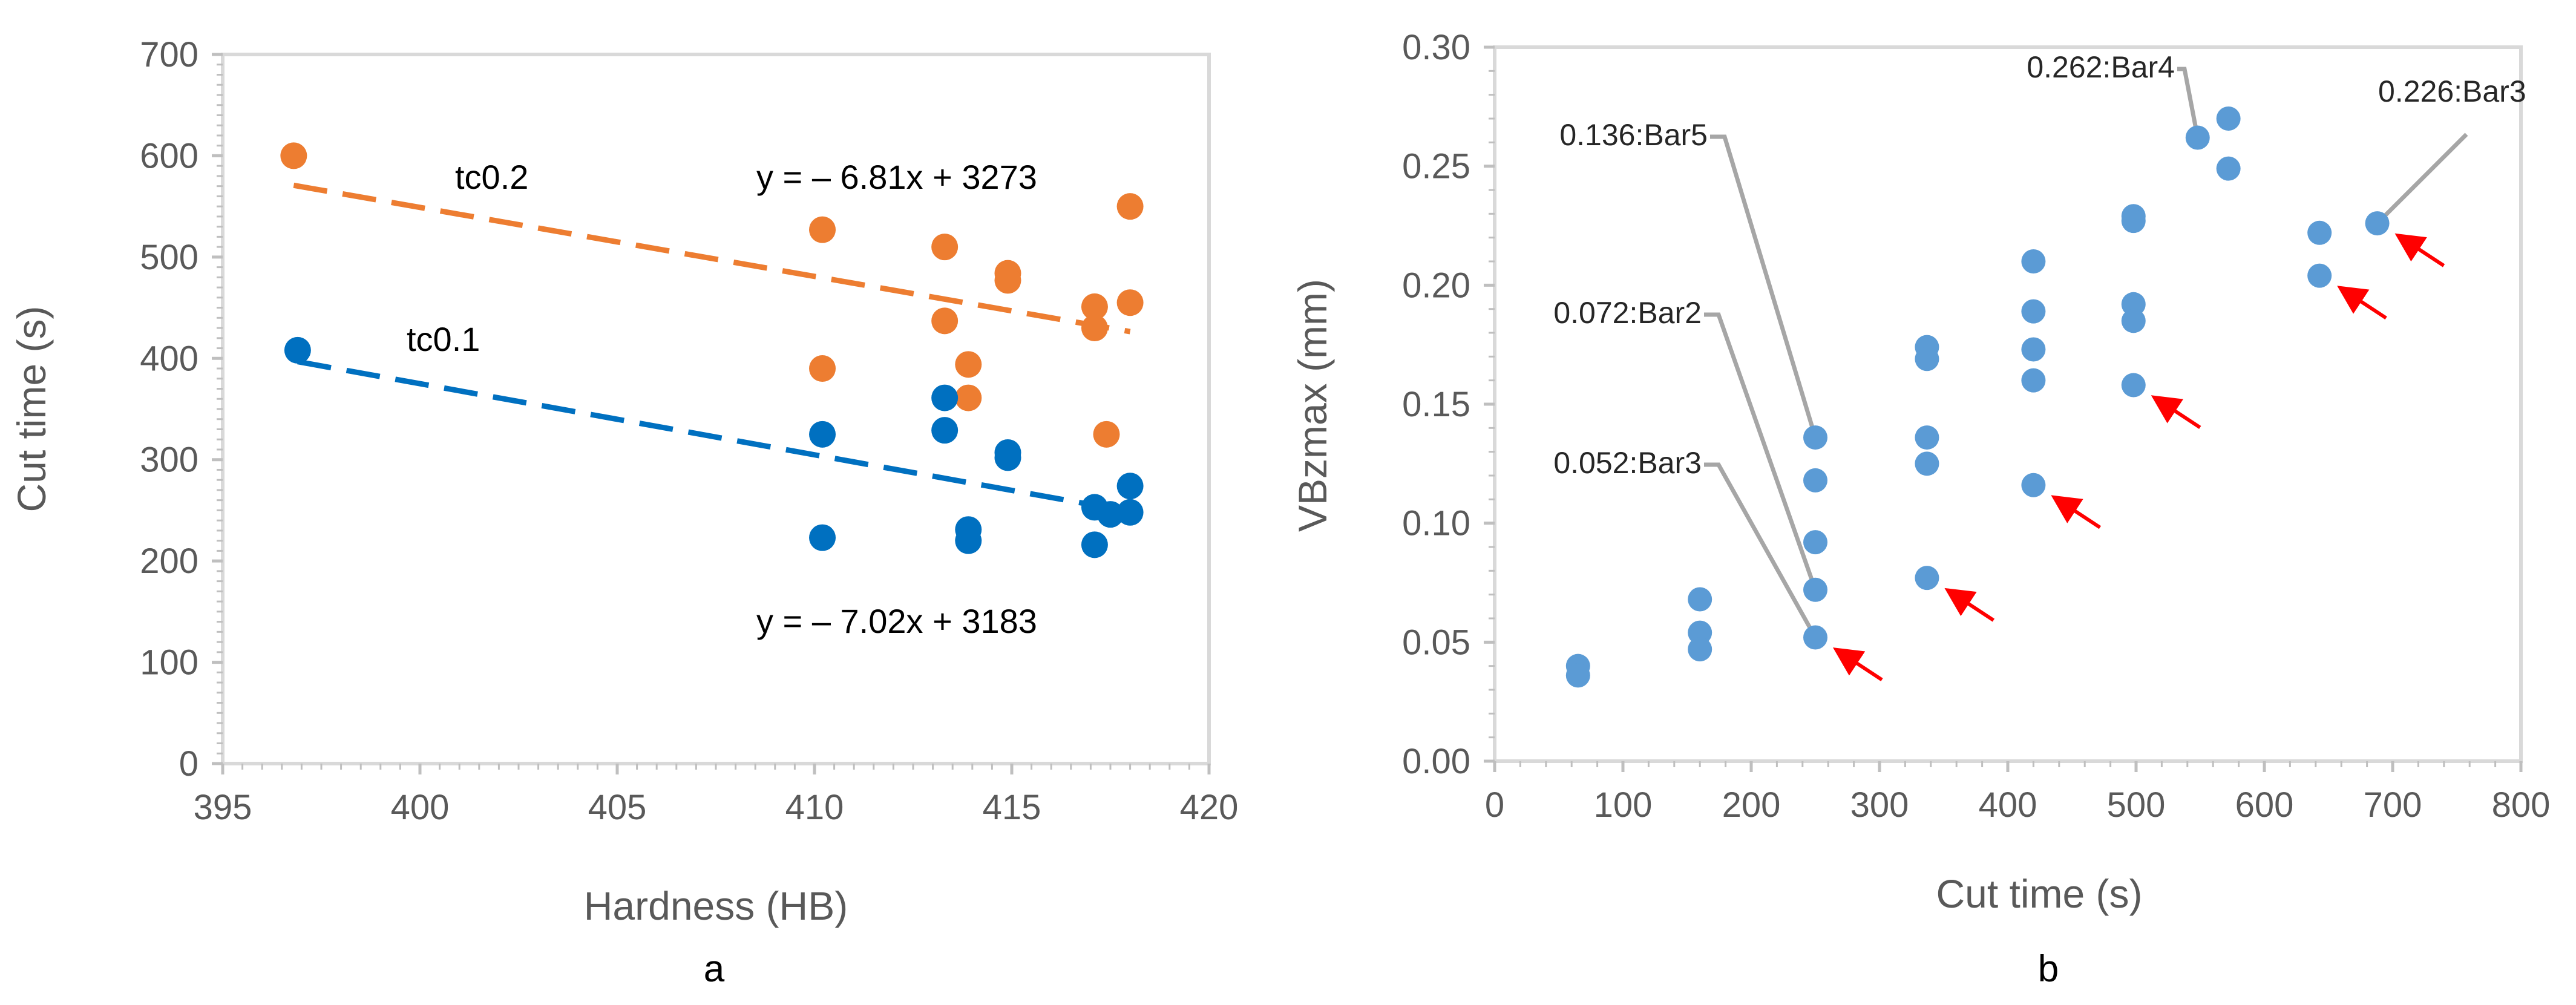 The image size is (2576, 1005). Describe the element at coordinates (1436, 643) in the screenshot. I see `chart-b-y-tick-label: 0.05` at that location.